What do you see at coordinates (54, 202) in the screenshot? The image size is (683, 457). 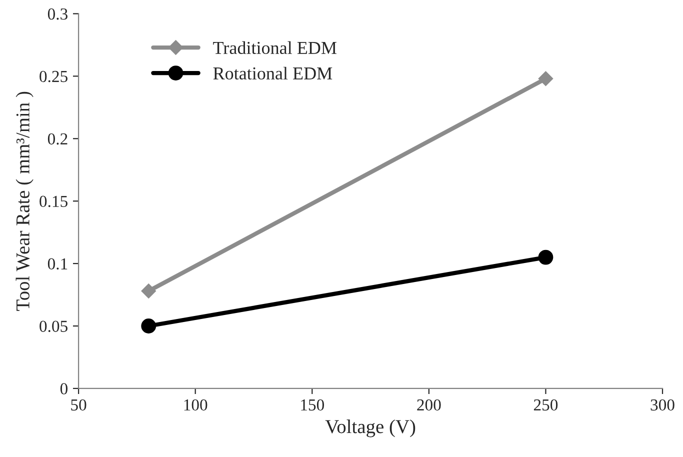 I see `y-tick-label: 0.15` at bounding box center [54, 202].